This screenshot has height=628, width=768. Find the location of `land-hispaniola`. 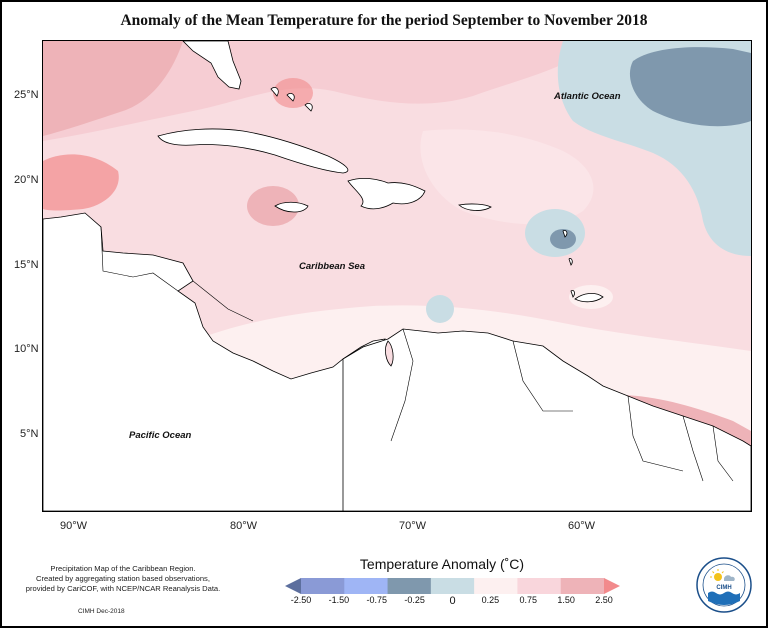

land-hispaniola is located at coordinates (386, 193).